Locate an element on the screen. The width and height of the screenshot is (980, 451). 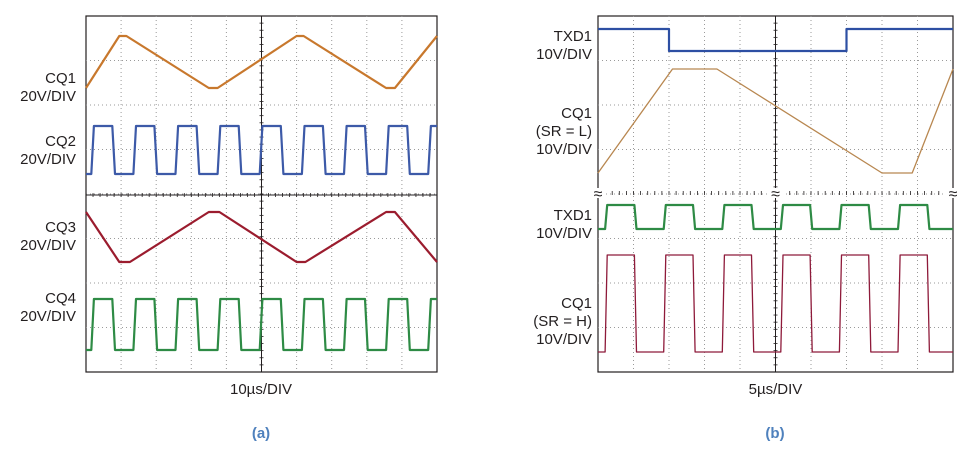
trace-cq2 is located at coordinates (261, 150).